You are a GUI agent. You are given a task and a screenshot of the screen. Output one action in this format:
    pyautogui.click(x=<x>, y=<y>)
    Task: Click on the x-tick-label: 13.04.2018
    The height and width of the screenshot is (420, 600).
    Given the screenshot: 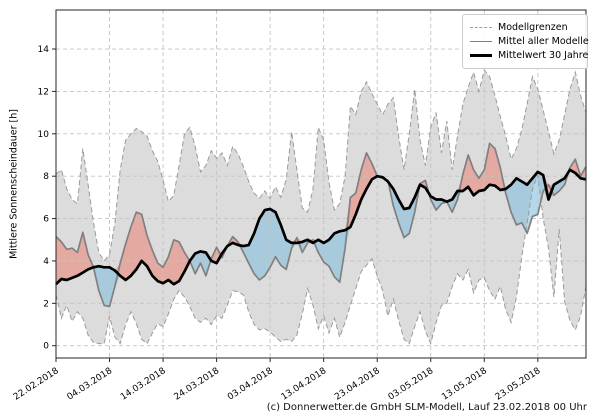 What is the action you would take?
    pyautogui.click(x=304, y=384)
    